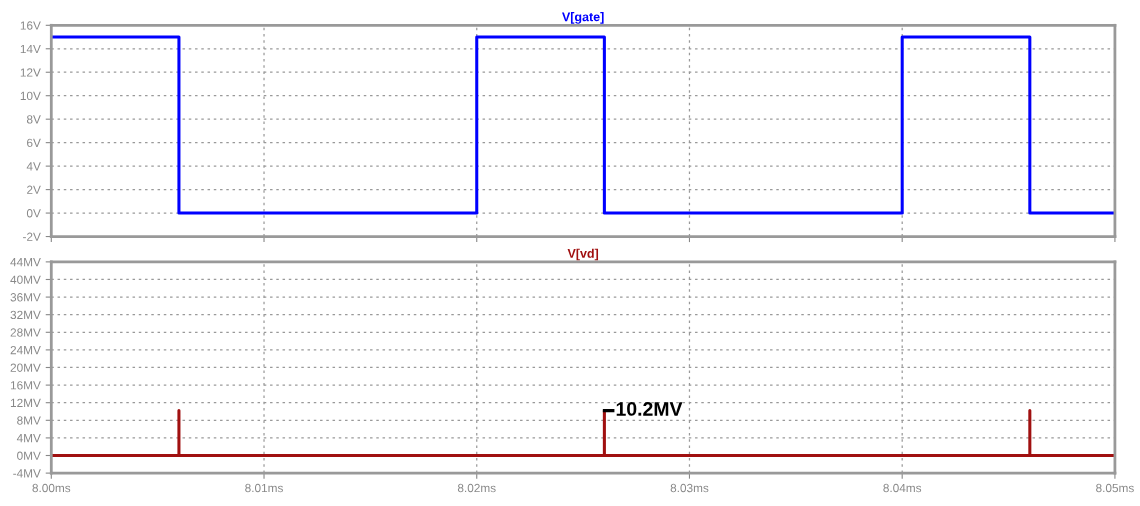 The image size is (1140, 506). What do you see at coordinates (264, 488) in the screenshot?
I see `x-tick-label: 8.01ms` at bounding box center [264, 488].